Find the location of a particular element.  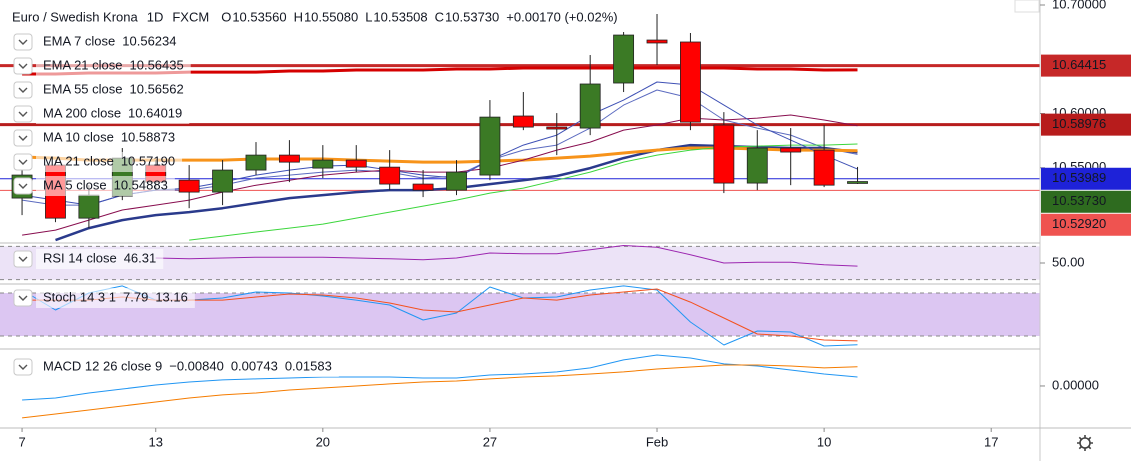

legend-name: MA 5 close is located at coordinates (75, 184).